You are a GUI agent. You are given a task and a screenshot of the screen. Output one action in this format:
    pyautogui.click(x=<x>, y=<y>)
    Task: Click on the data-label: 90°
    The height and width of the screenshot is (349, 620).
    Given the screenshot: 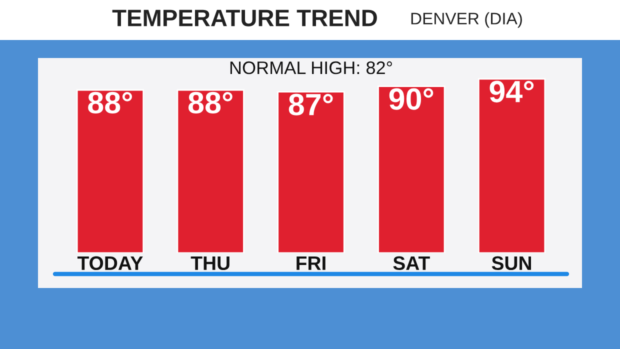 What is the action you would take?
    pyautogui.click(x=411, y=99)
    